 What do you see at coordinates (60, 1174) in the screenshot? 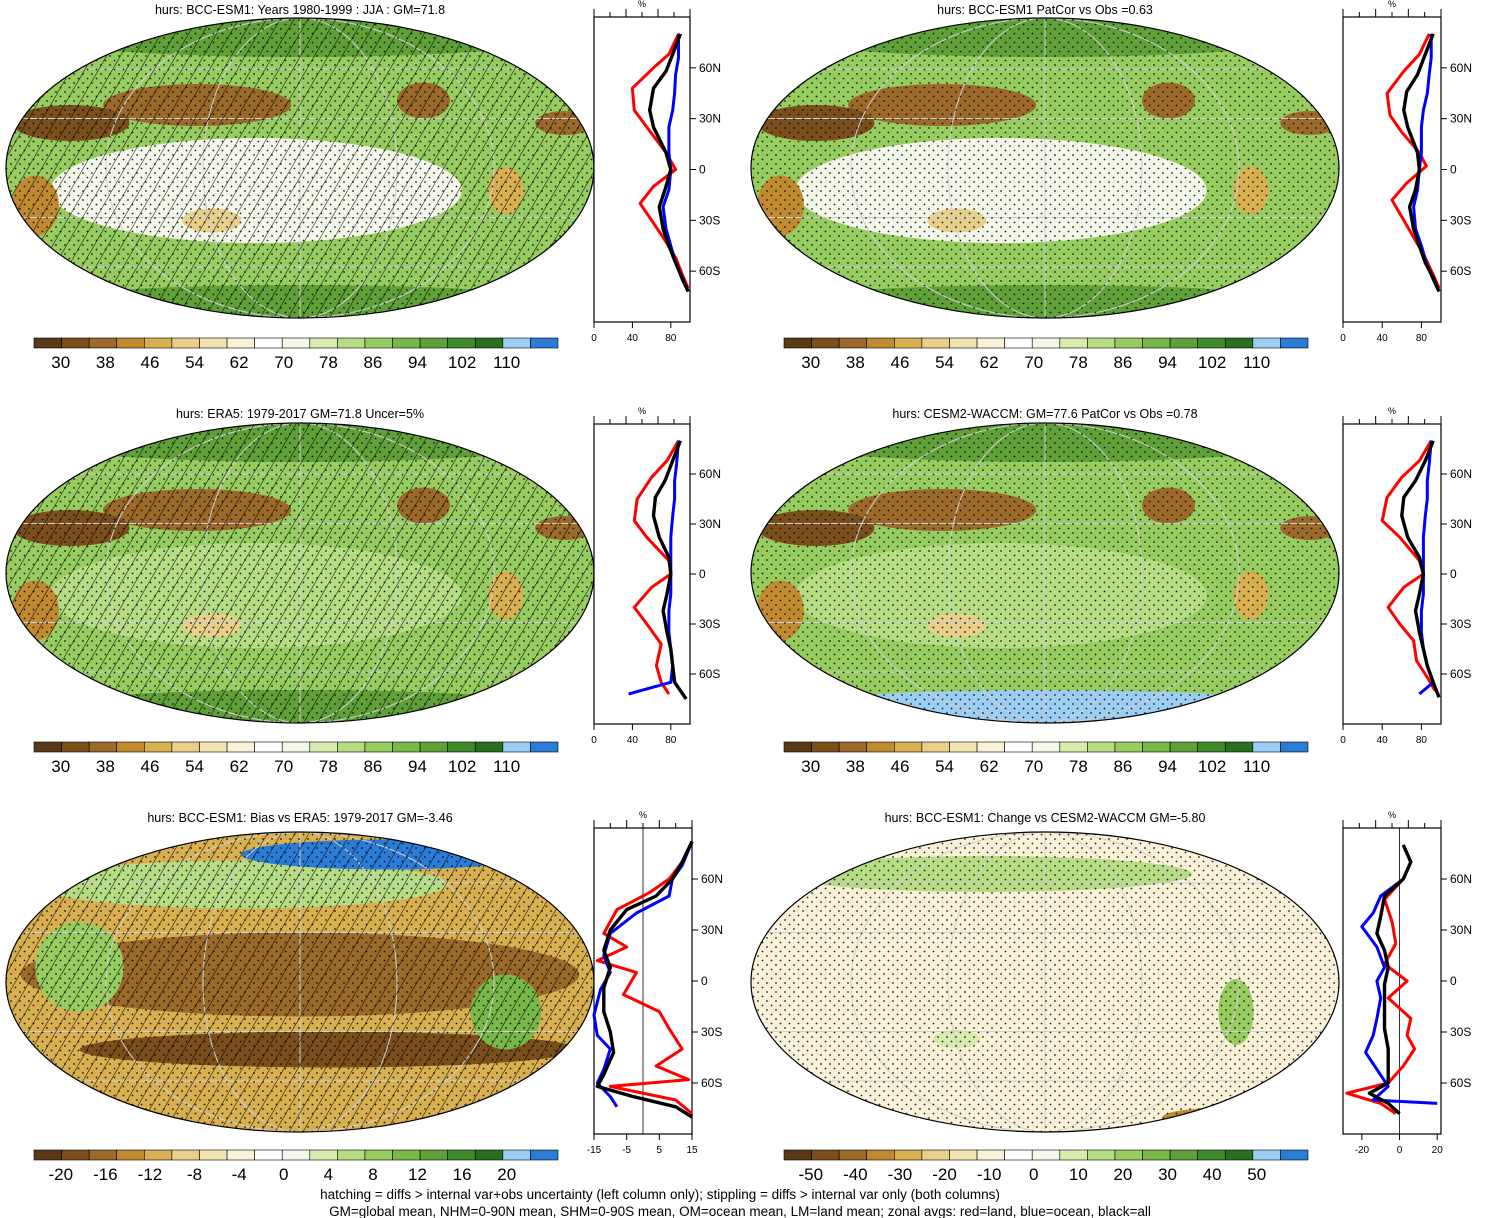
I see `colorbar-label: -20` at bounding box center [60, 1174].